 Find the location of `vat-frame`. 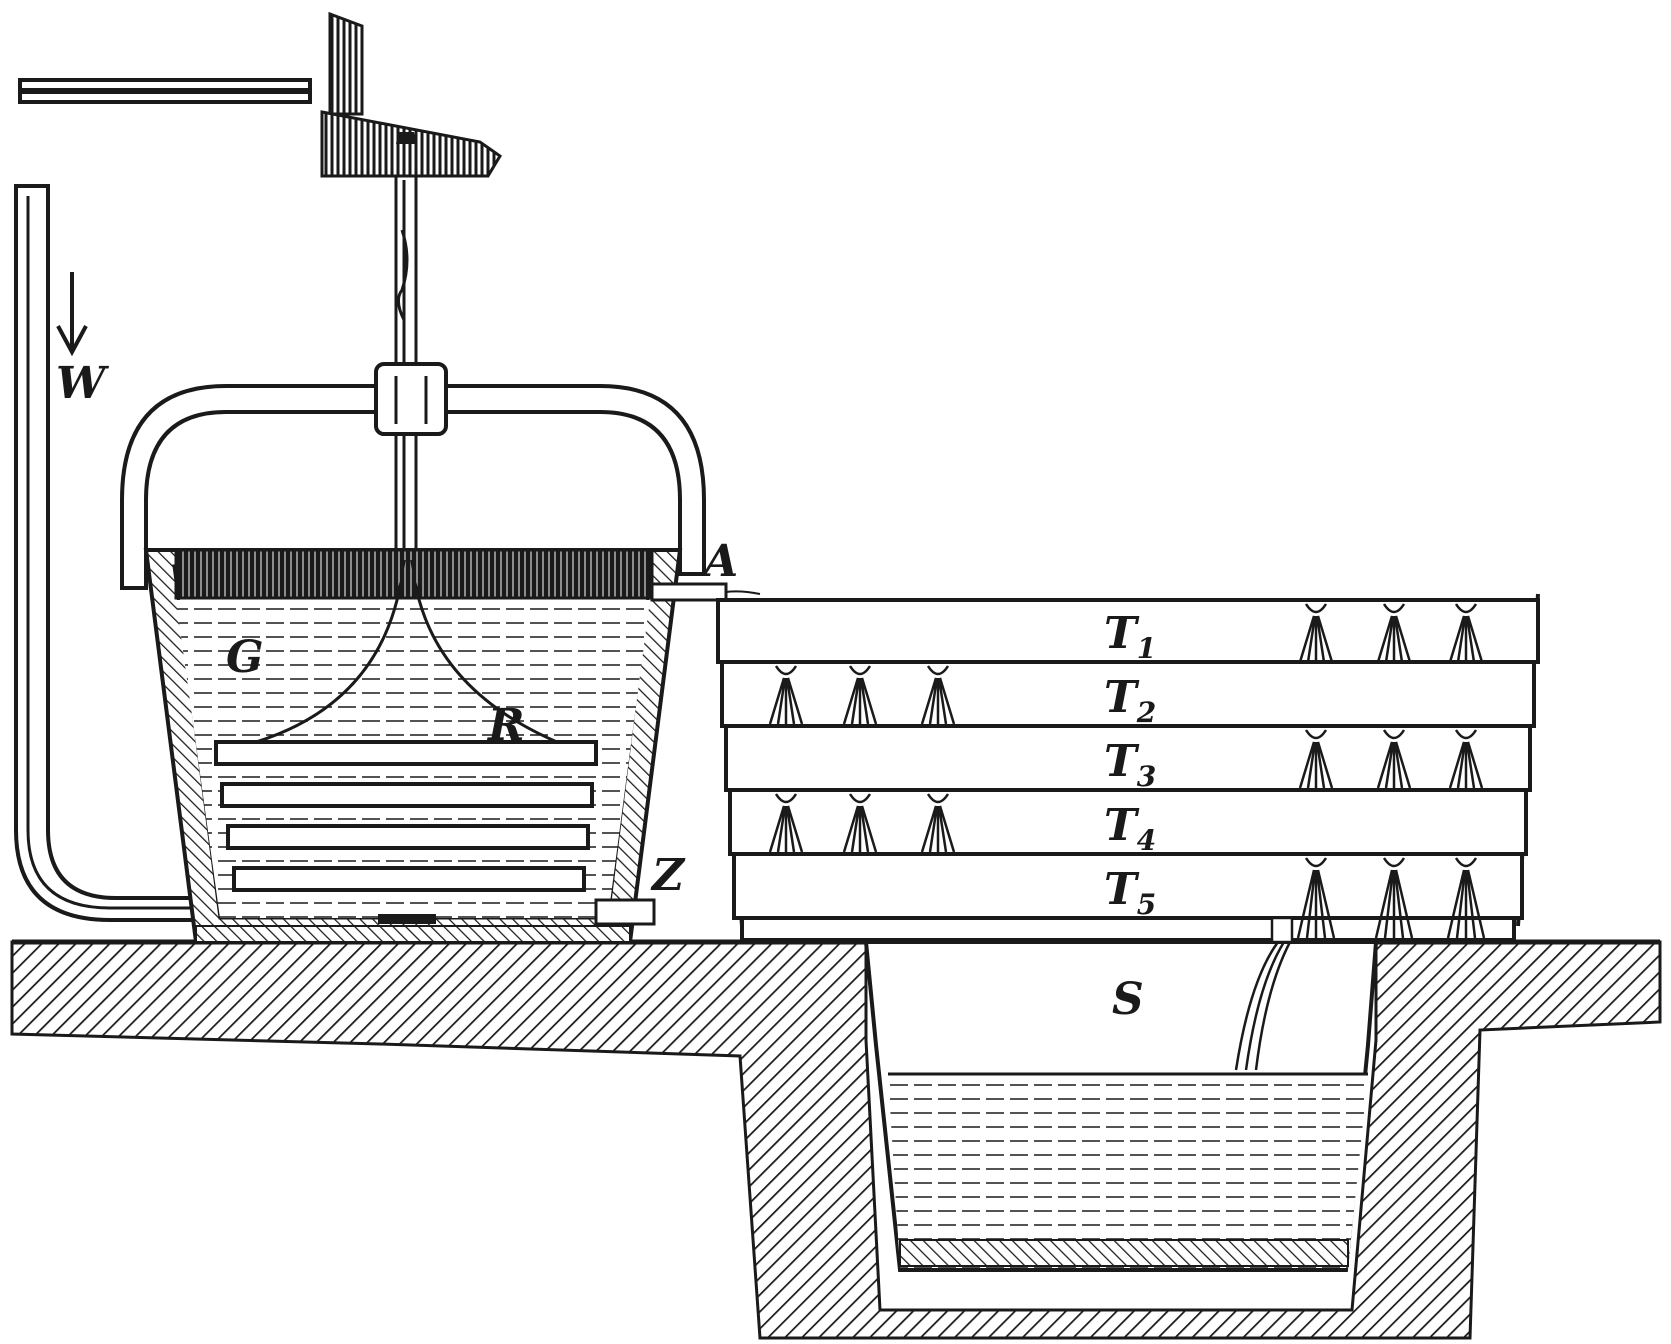

vat-frame is located at coordinates (413, 476).